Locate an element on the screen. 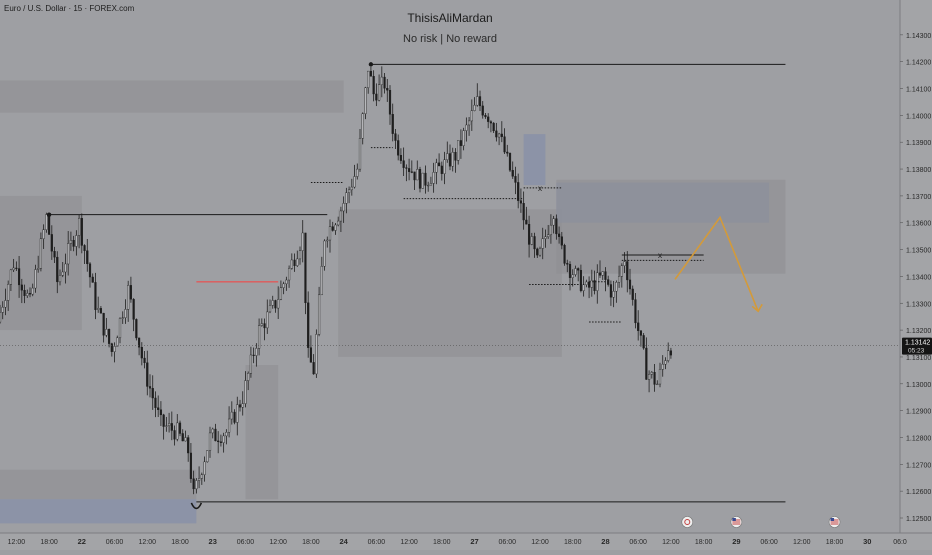 The height and width of the screenshot is (555, 932). price-tick-label: 1.13600 is located at coordinates (918, 224).